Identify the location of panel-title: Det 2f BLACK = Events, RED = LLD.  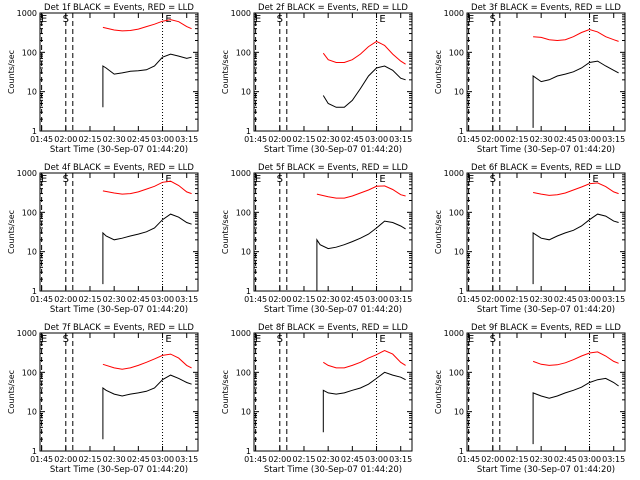
(333, 8).